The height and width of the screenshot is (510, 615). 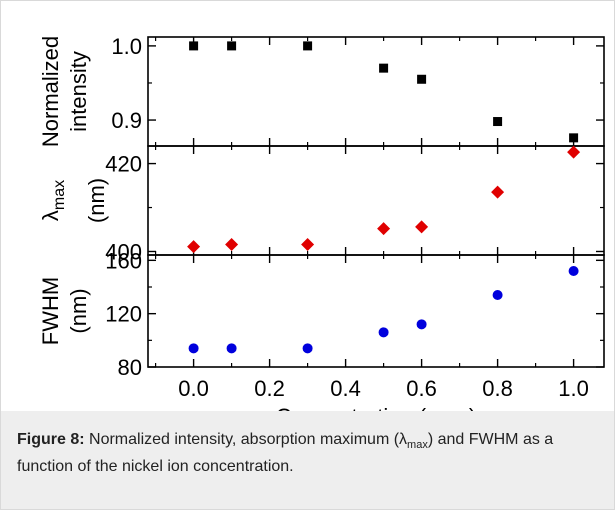 What do you see at coordinates (130, 367) in the screenshot?
I see `y-tick-label-fwhm: 80` at bounding box center [130, 367].